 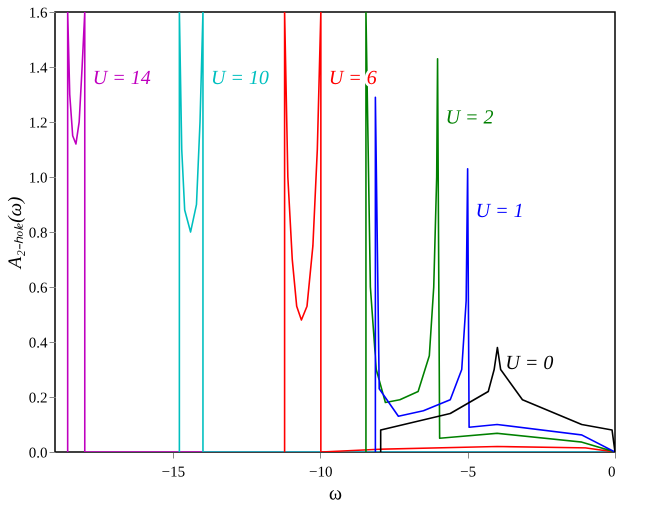 I want to click on y-tick-label: 1.6, so click(x=38, y=14).